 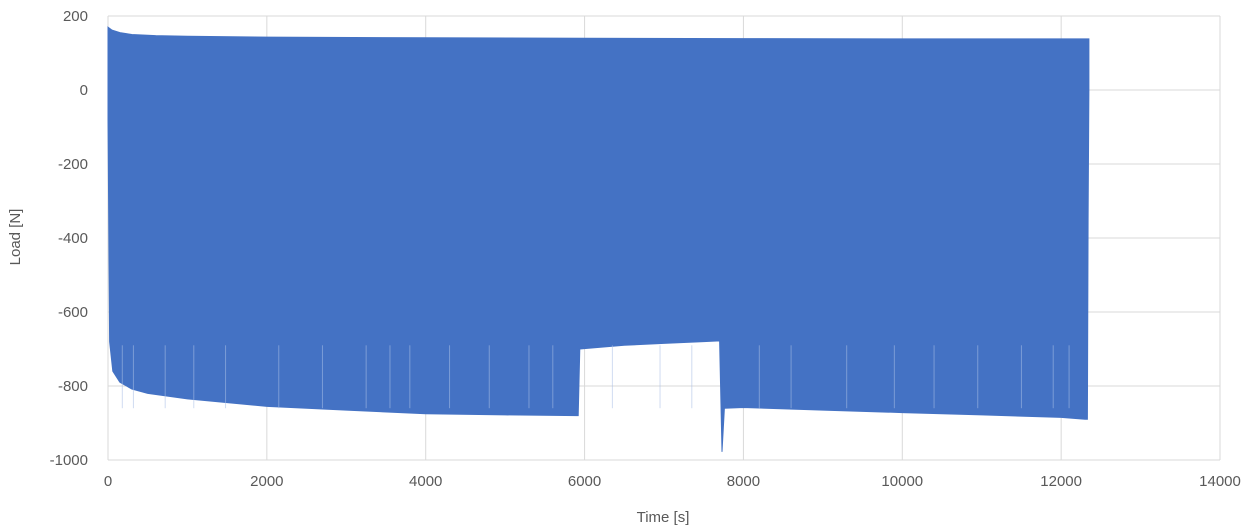 I want to click on y-tick-label: -800, so click(x=73, y=386).